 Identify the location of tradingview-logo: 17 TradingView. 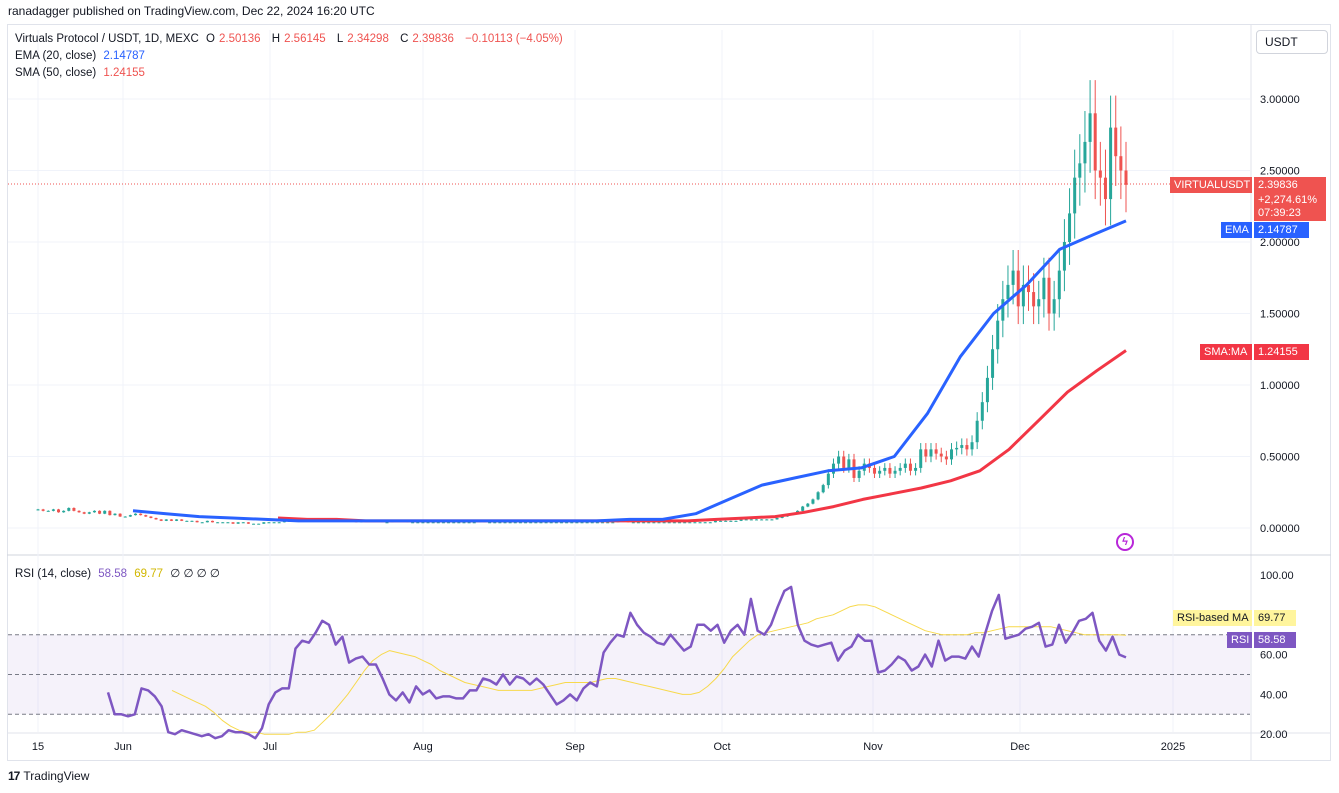
(48, 776).